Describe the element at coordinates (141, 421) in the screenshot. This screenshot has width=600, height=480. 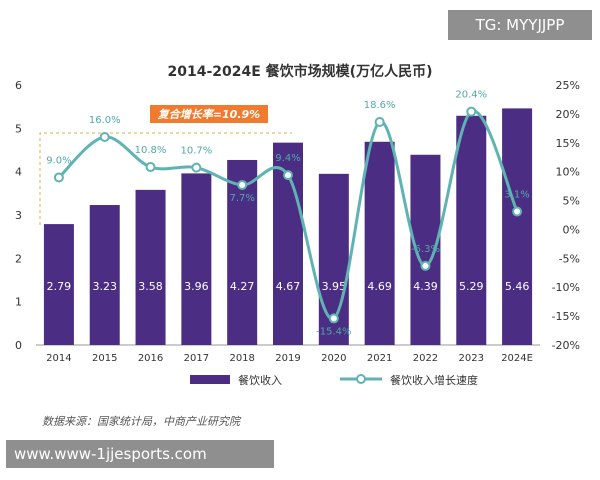
I see `source-note: 数据来源：国家统计局，中商产业研究院` at that location.